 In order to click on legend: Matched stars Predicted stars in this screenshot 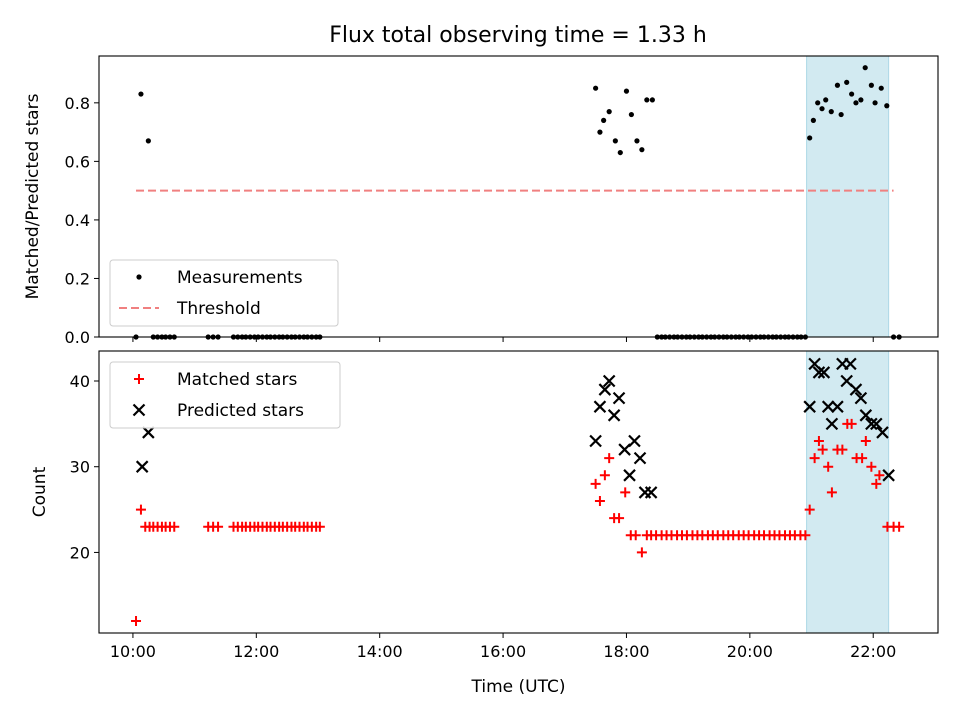, I will do `click(225, 395)`.